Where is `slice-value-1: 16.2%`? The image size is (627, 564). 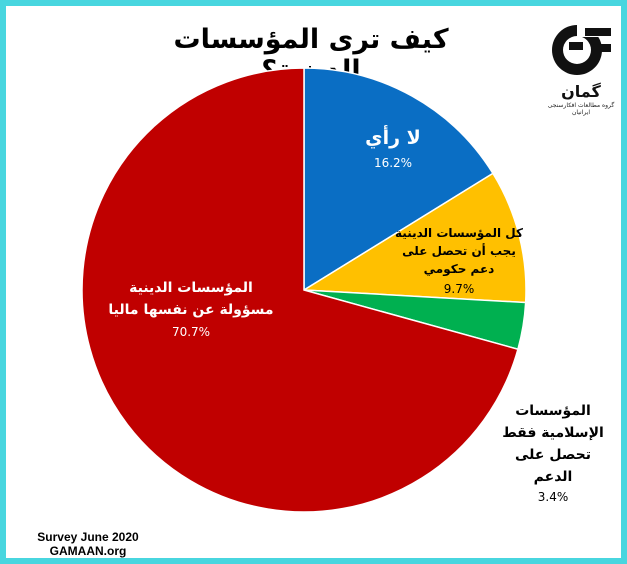 slice-value-1: 16.2% is located at coordinates (393, 163).